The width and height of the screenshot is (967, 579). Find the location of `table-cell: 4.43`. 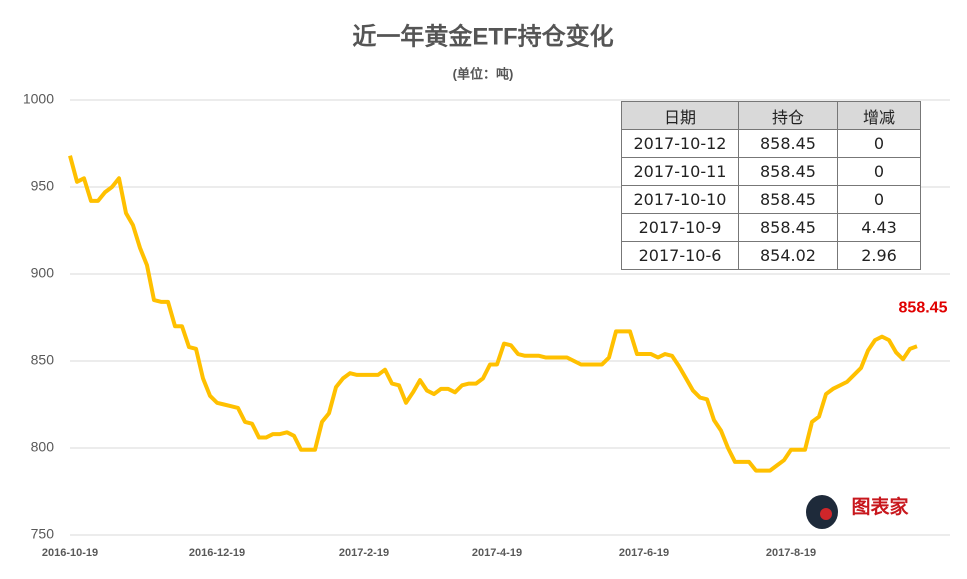

table-cell: 4.43 is located at coordinates (879, 227).